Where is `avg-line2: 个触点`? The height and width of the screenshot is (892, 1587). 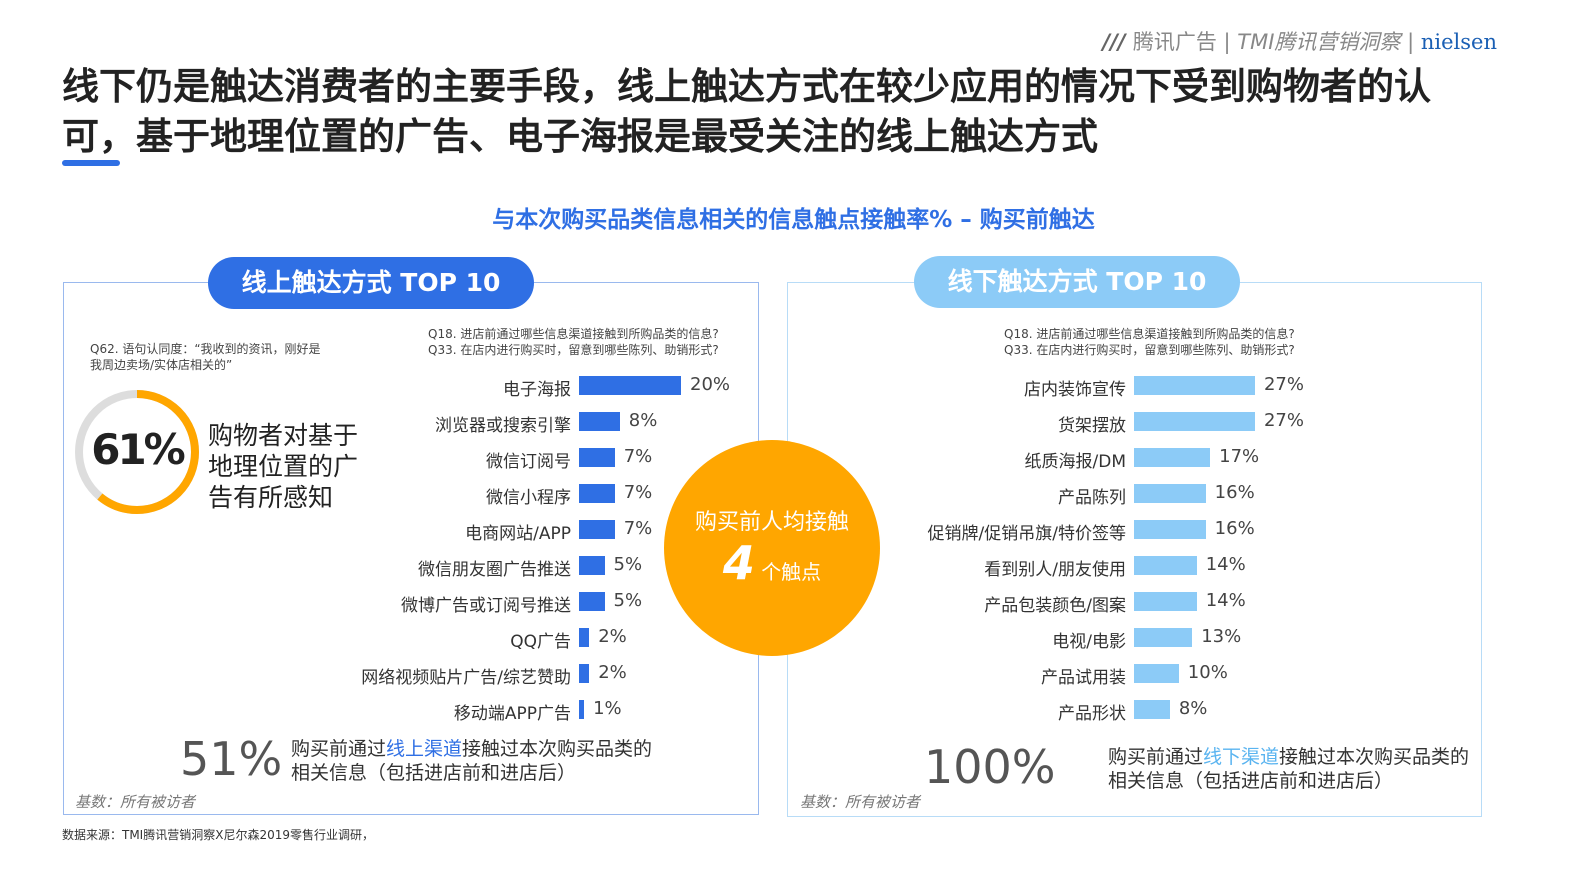
avg-line2: 个触点 is located at coordinates (791, 572).